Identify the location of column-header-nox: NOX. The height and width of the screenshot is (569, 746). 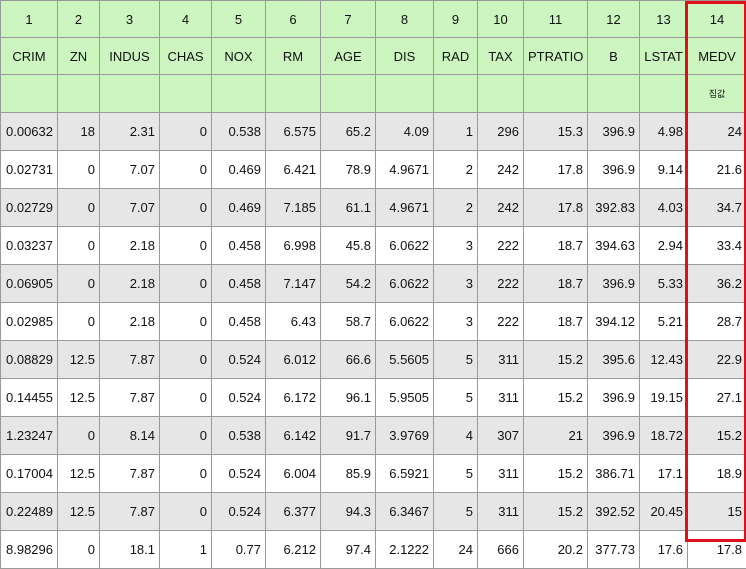
(239, 56).